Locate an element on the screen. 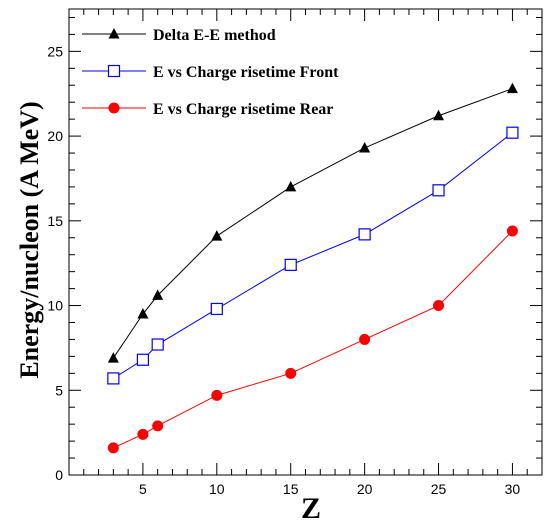  x-tick-label: 25 is located at coordinates (439, 489).